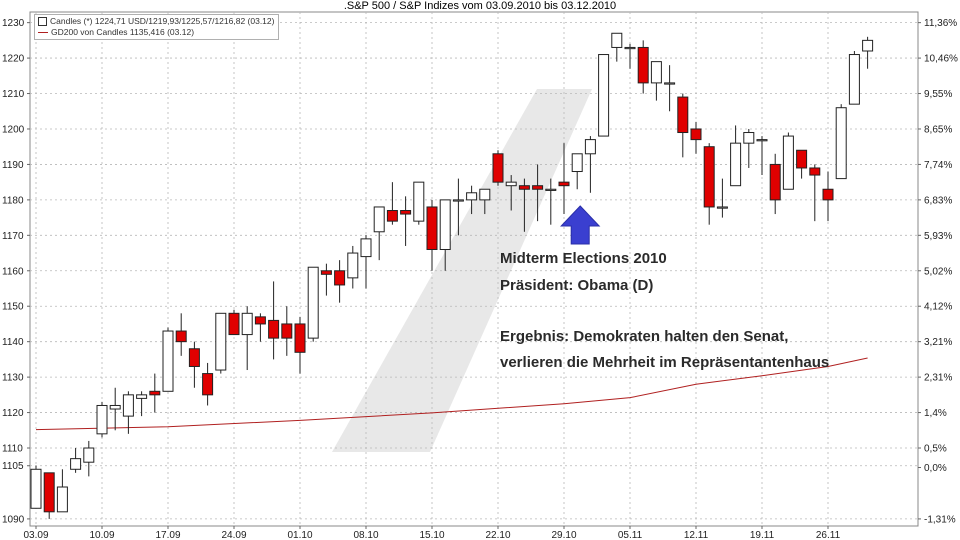 The width and height of the screenshot is (960, 540). I want to click on line-legend-icon, so click(43, 32).